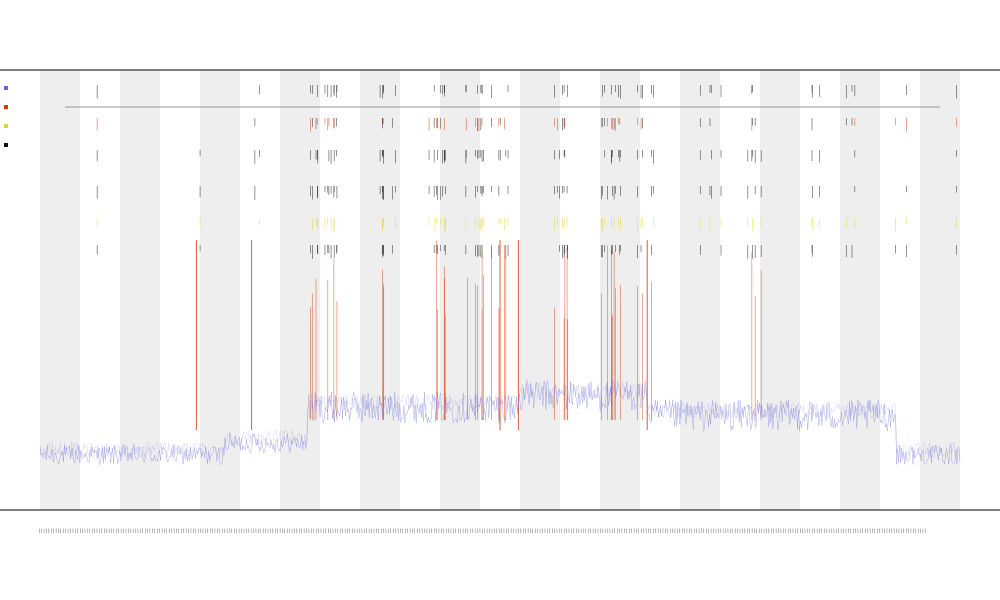 The width and height of the screenshot is (1000, 600). I want to click on legend-item-baseline, so click(11, 87).